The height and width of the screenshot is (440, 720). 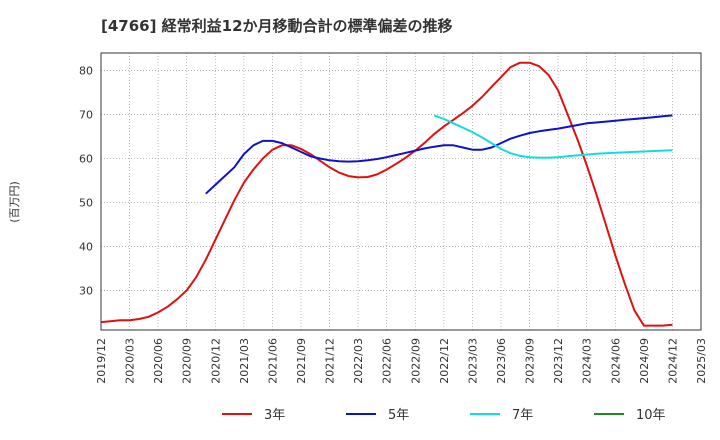 I want to click on x-tick-label: 2025/03, so click(x=701, y=361).